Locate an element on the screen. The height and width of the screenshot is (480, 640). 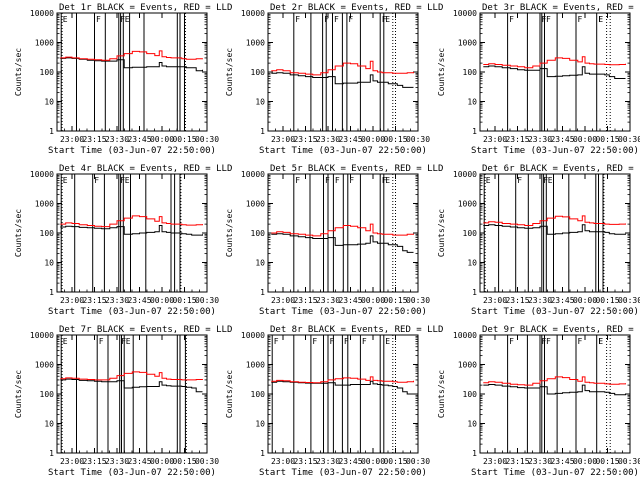
chart-title: Det 1r BLACK = Events, RED = LLD is located at coordinates (145, 8).